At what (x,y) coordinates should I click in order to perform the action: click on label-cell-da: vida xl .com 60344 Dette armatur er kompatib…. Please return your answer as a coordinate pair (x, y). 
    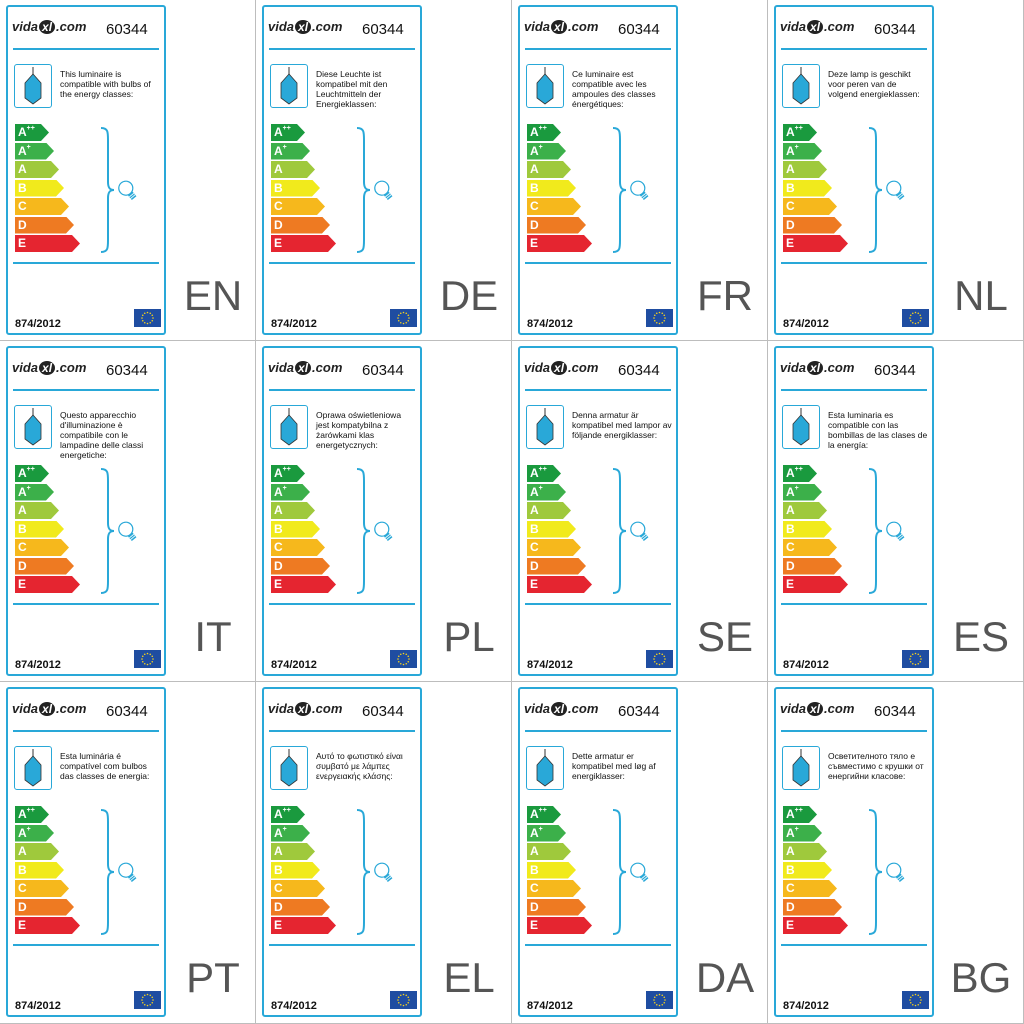
    Looking at the image, I should click on (640, 853).